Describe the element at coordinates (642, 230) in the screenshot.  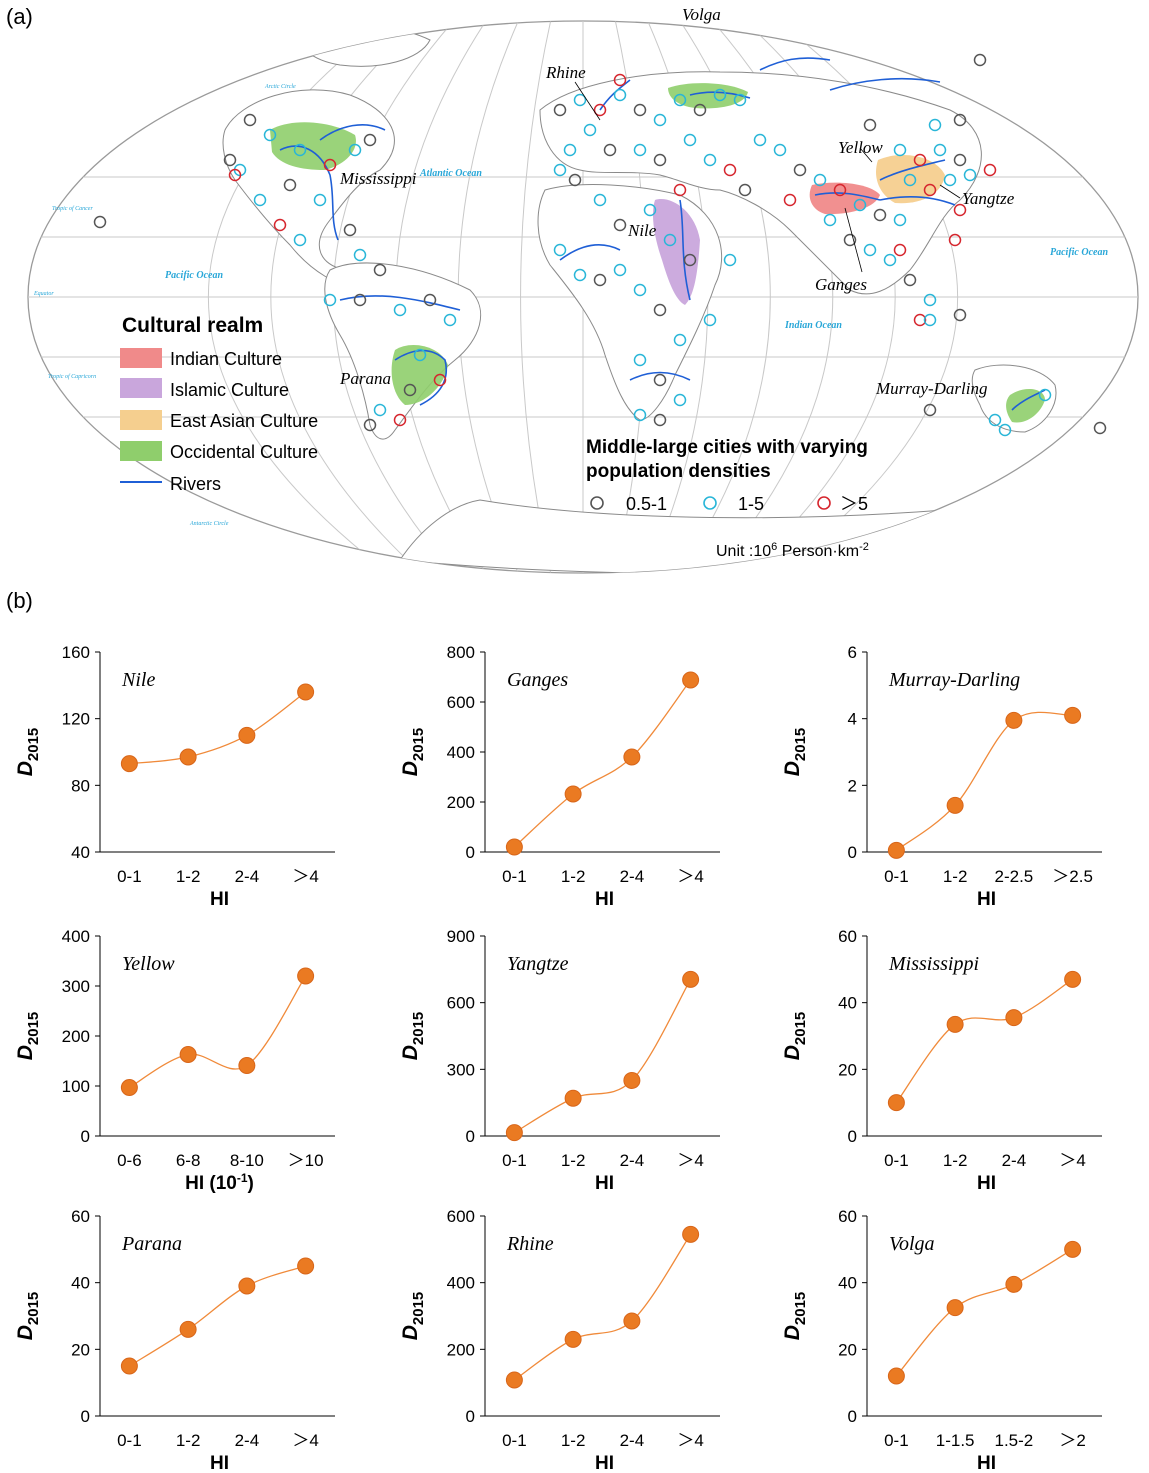
I see `river-label-nile: Nile` at that location.